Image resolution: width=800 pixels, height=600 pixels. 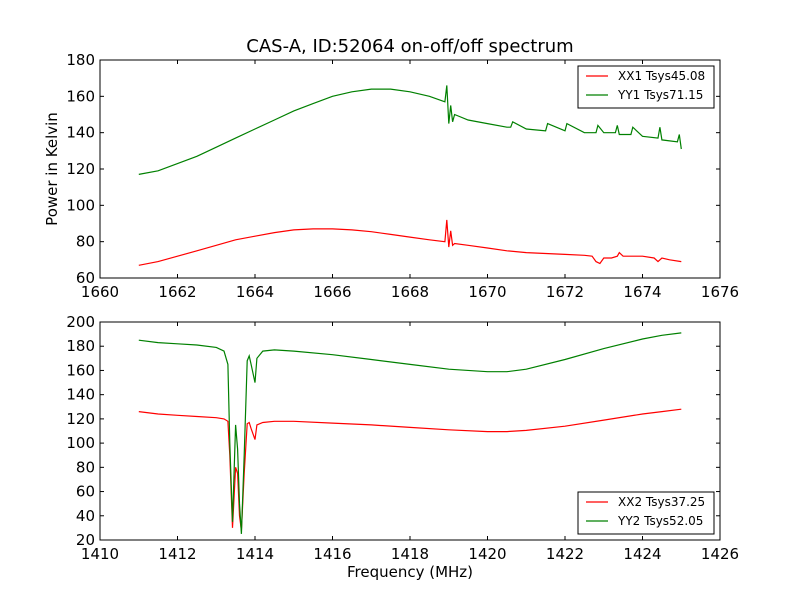 I want to click on x-tick-label: 1666, so click(x=332, y=292).